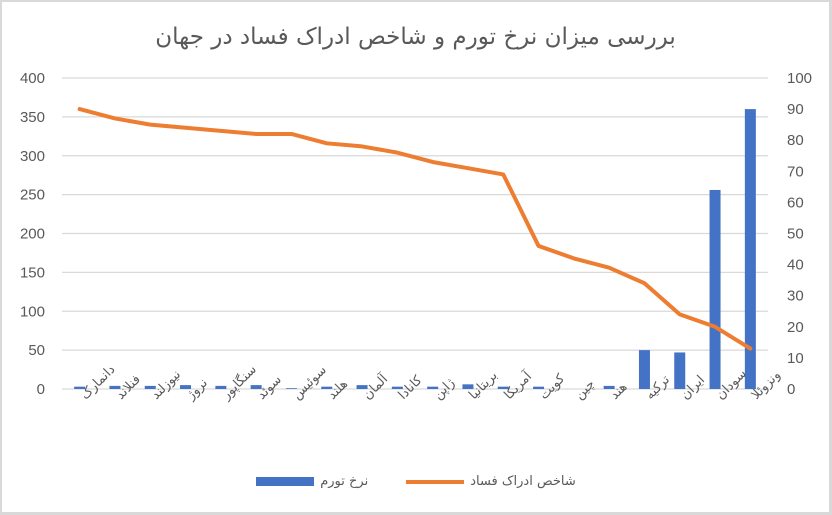 The image size is (832, 515). I want to click on legend-item-corruption-index: شاخص ادراک فساد, so click(491, 481).